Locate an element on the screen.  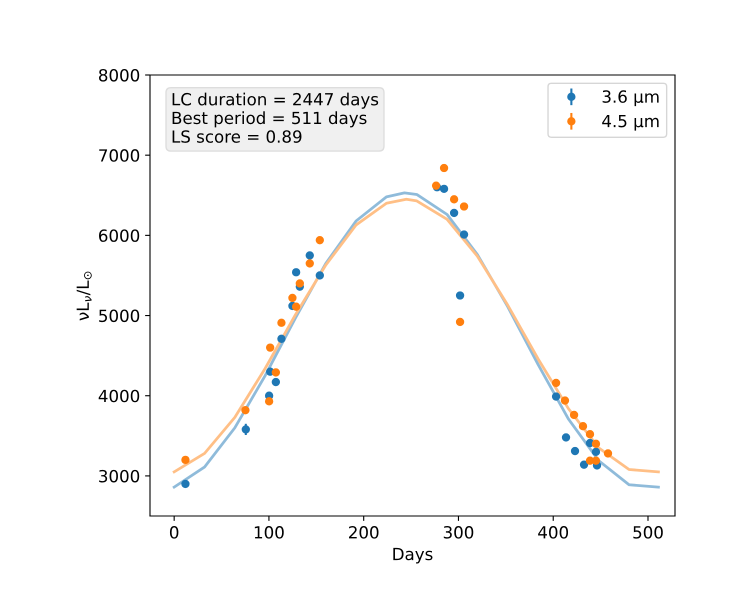
legend-label: 4.5 μm is located at coordinates (630, 122).